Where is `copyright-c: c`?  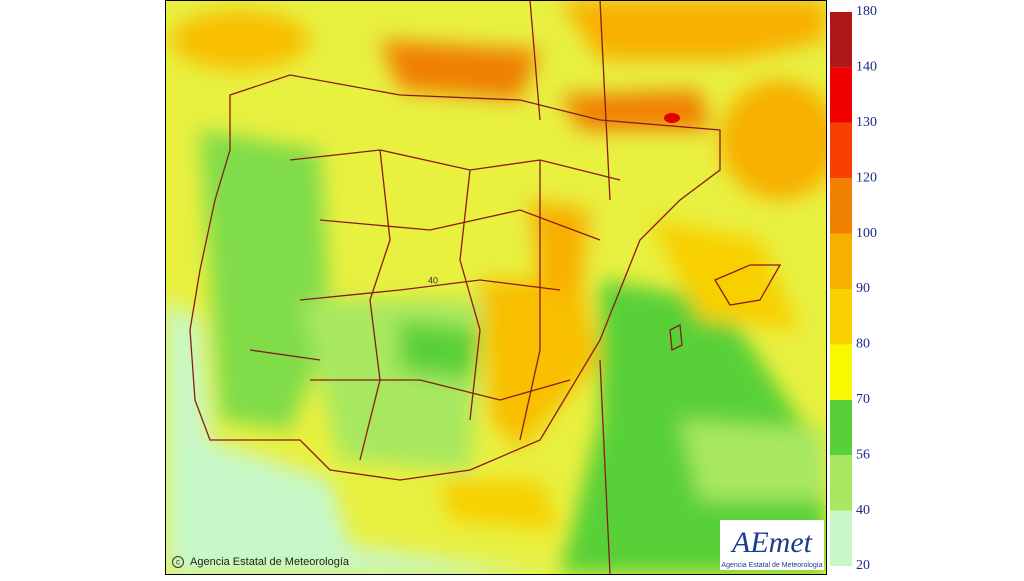 copyright-c: c is located at coordinates (178, 562).